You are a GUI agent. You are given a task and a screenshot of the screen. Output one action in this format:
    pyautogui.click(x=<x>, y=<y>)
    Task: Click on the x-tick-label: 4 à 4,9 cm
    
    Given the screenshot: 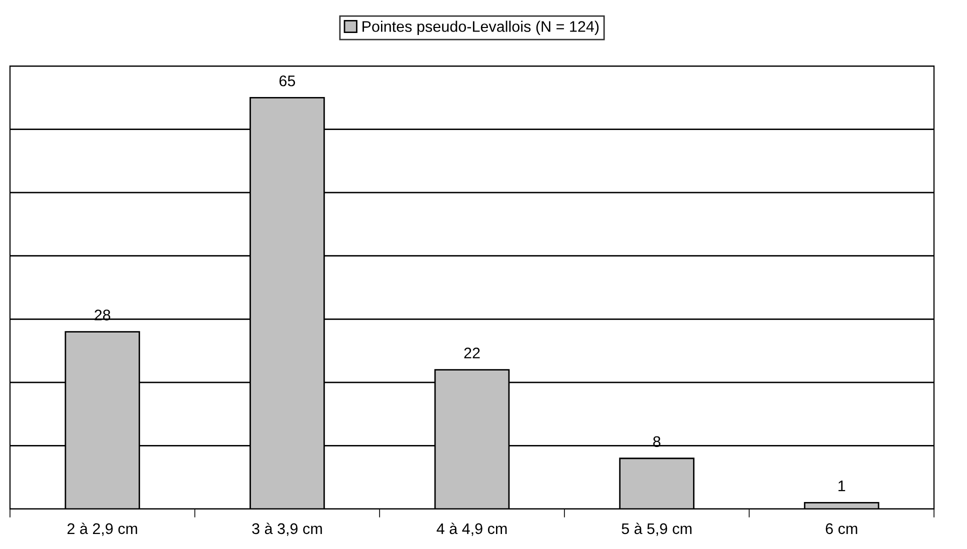 What is the action you would take?
    pyautogui.click(x=471, y=529)
    